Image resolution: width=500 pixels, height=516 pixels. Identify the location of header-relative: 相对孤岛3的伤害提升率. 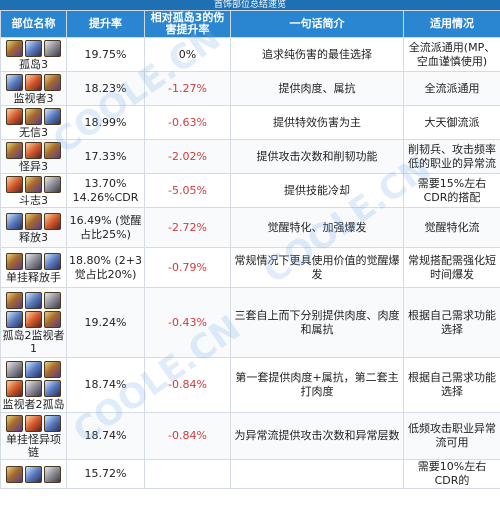
(187, 24).